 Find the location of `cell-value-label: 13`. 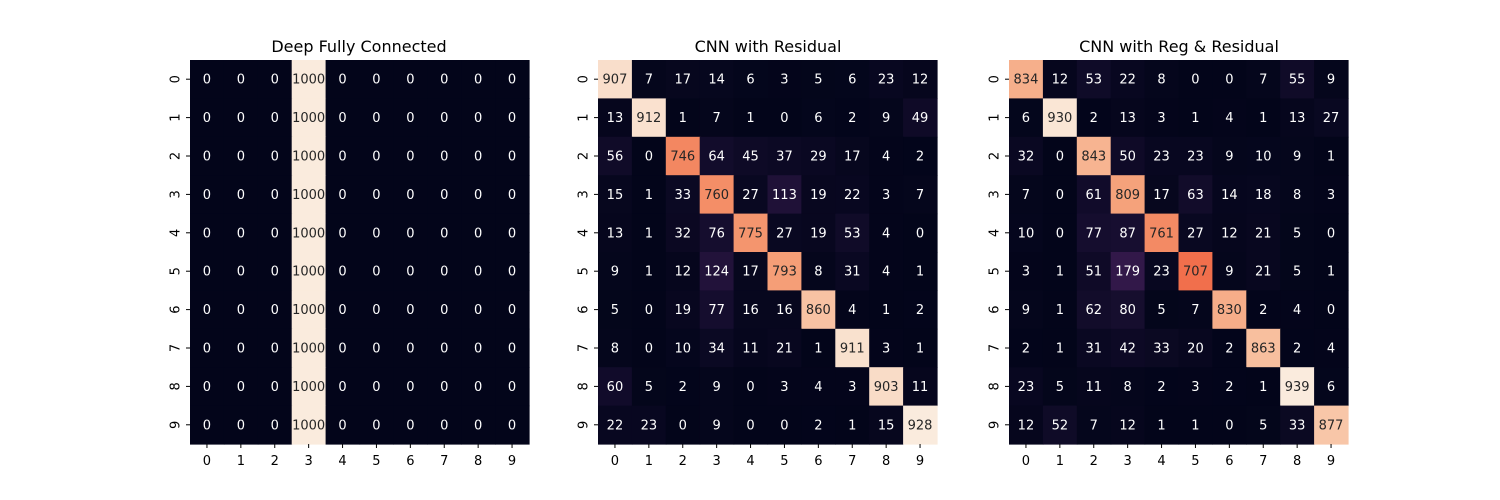

cell-value-label: 13 is located at coordinates (615, 233).